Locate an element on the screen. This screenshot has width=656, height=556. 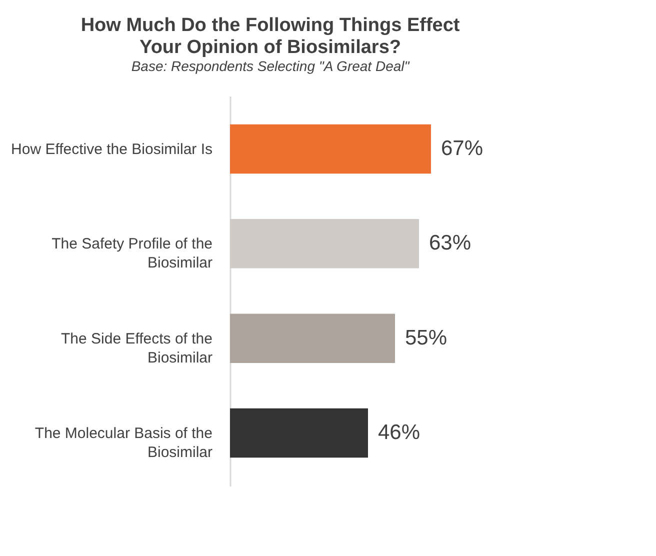
data-label: 63% is located at coordinates (450, 243).